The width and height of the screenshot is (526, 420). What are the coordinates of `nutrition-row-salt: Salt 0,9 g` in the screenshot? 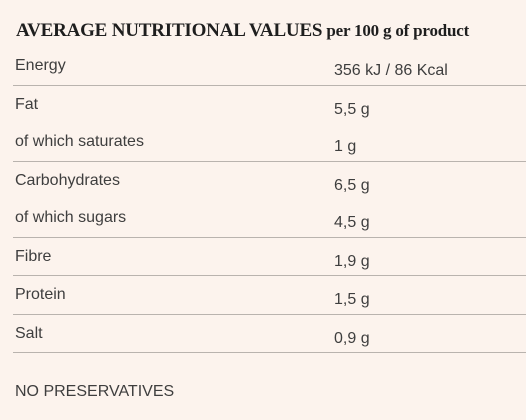 It's located at (269, 334).